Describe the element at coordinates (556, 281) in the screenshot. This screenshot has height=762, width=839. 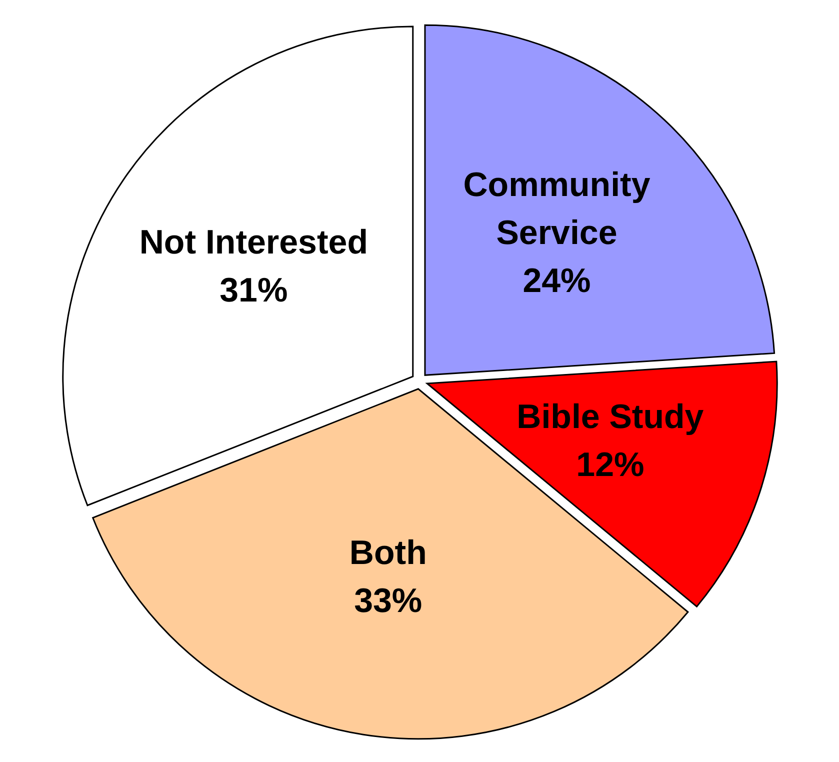
I see `data-label: 24%` at that location.